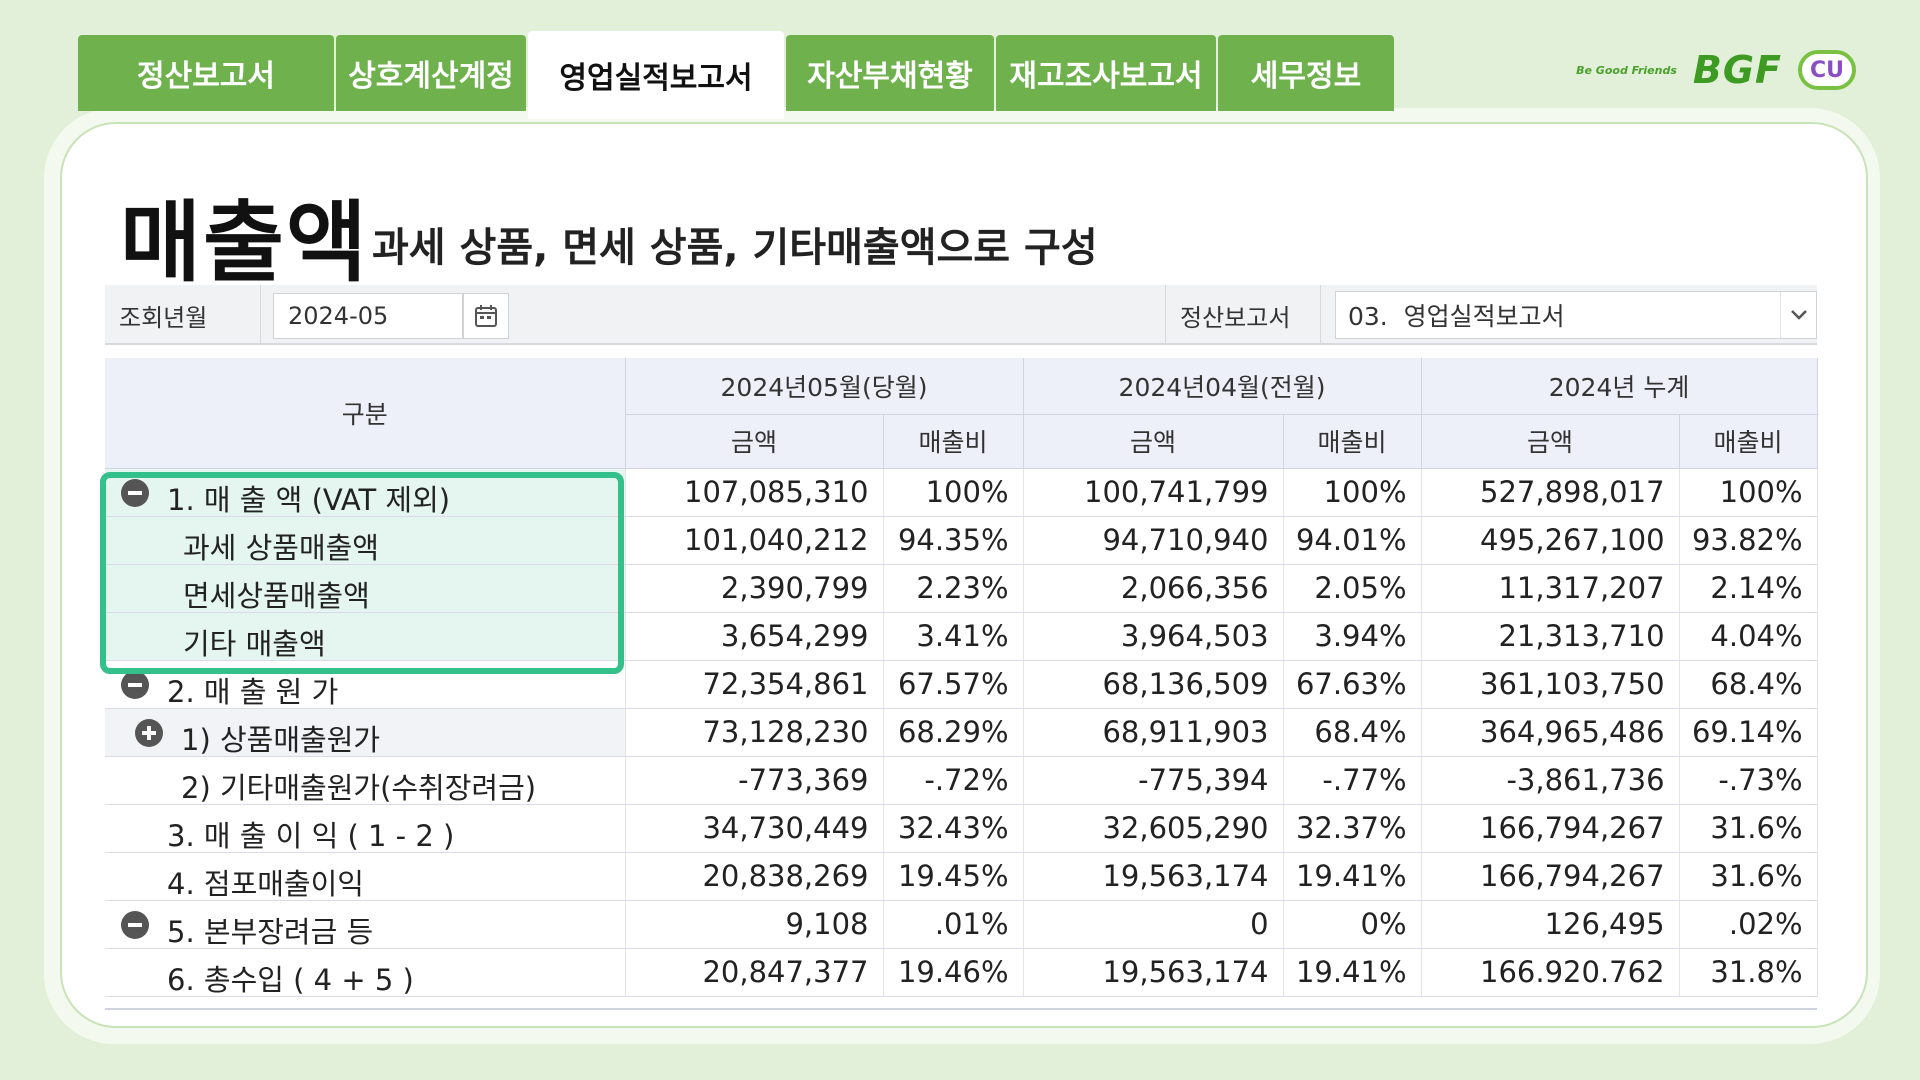  I want to click on row-label-text: 2. 매 출 원 가, so click(253, 691).